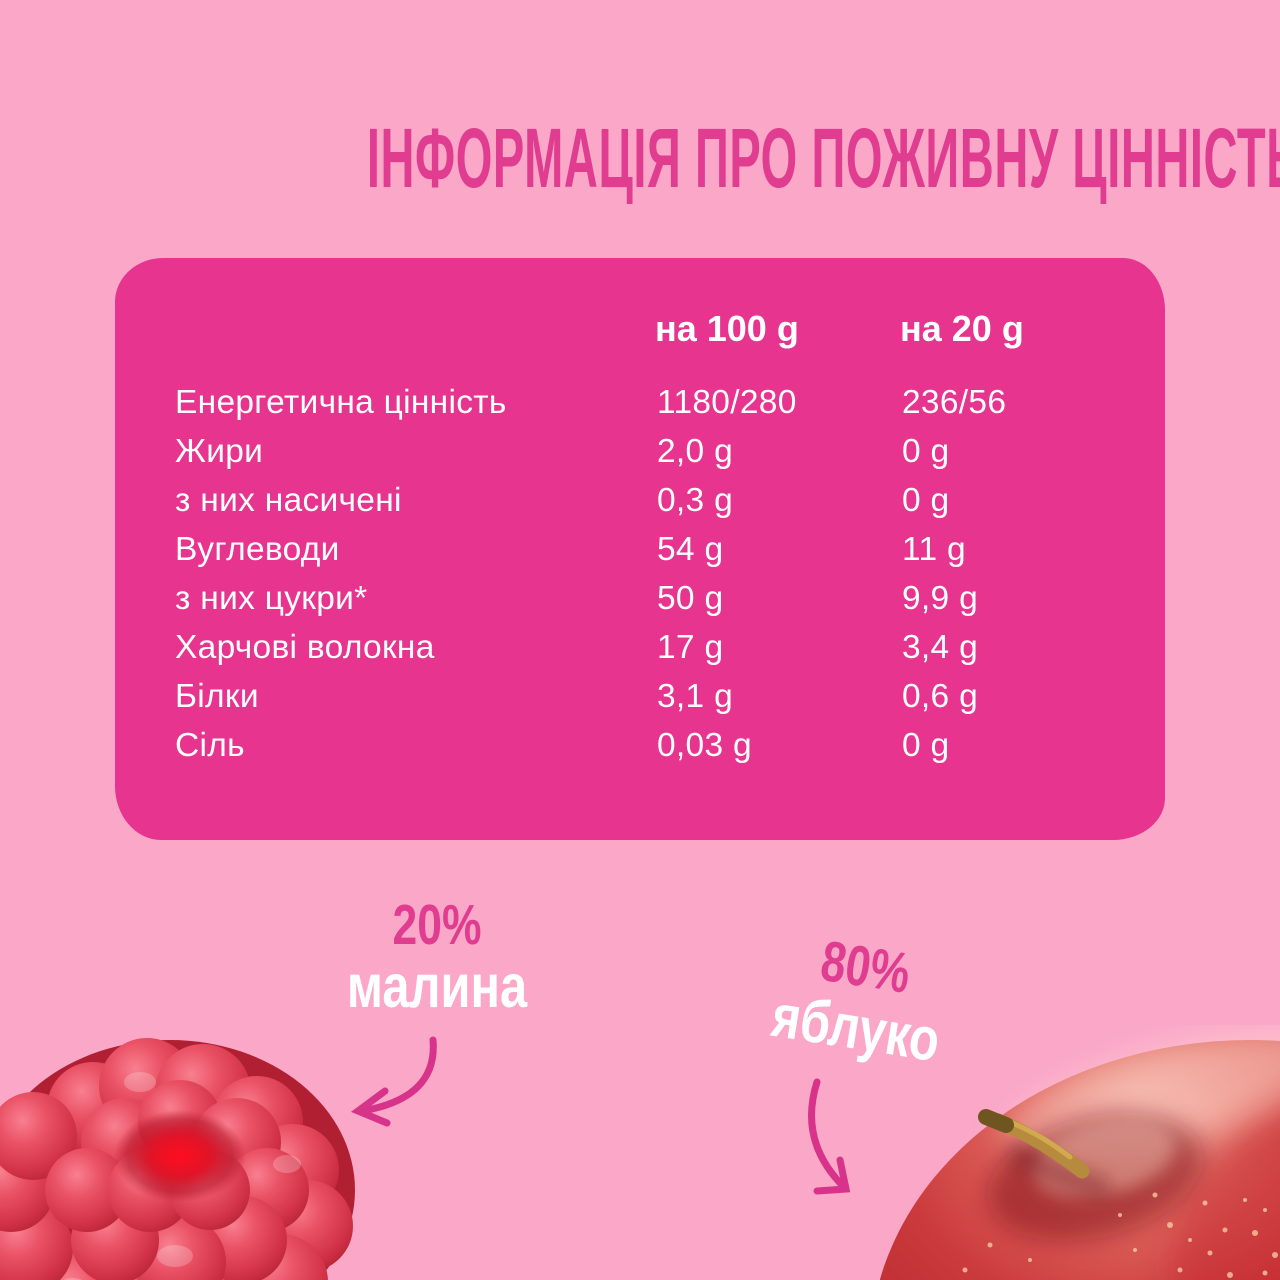  What do you see at coordinates (305, 647) in the screenshot?
I see `row-label: Харчові волокна` at bounding box center [305, 647].